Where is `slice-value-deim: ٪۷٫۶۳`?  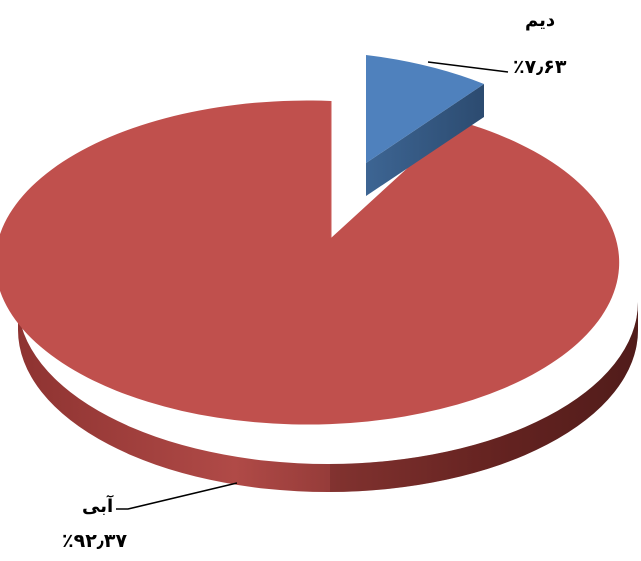 slice-value-deim: ٪۷٫۶۳ is located at coordinates (540, 67).